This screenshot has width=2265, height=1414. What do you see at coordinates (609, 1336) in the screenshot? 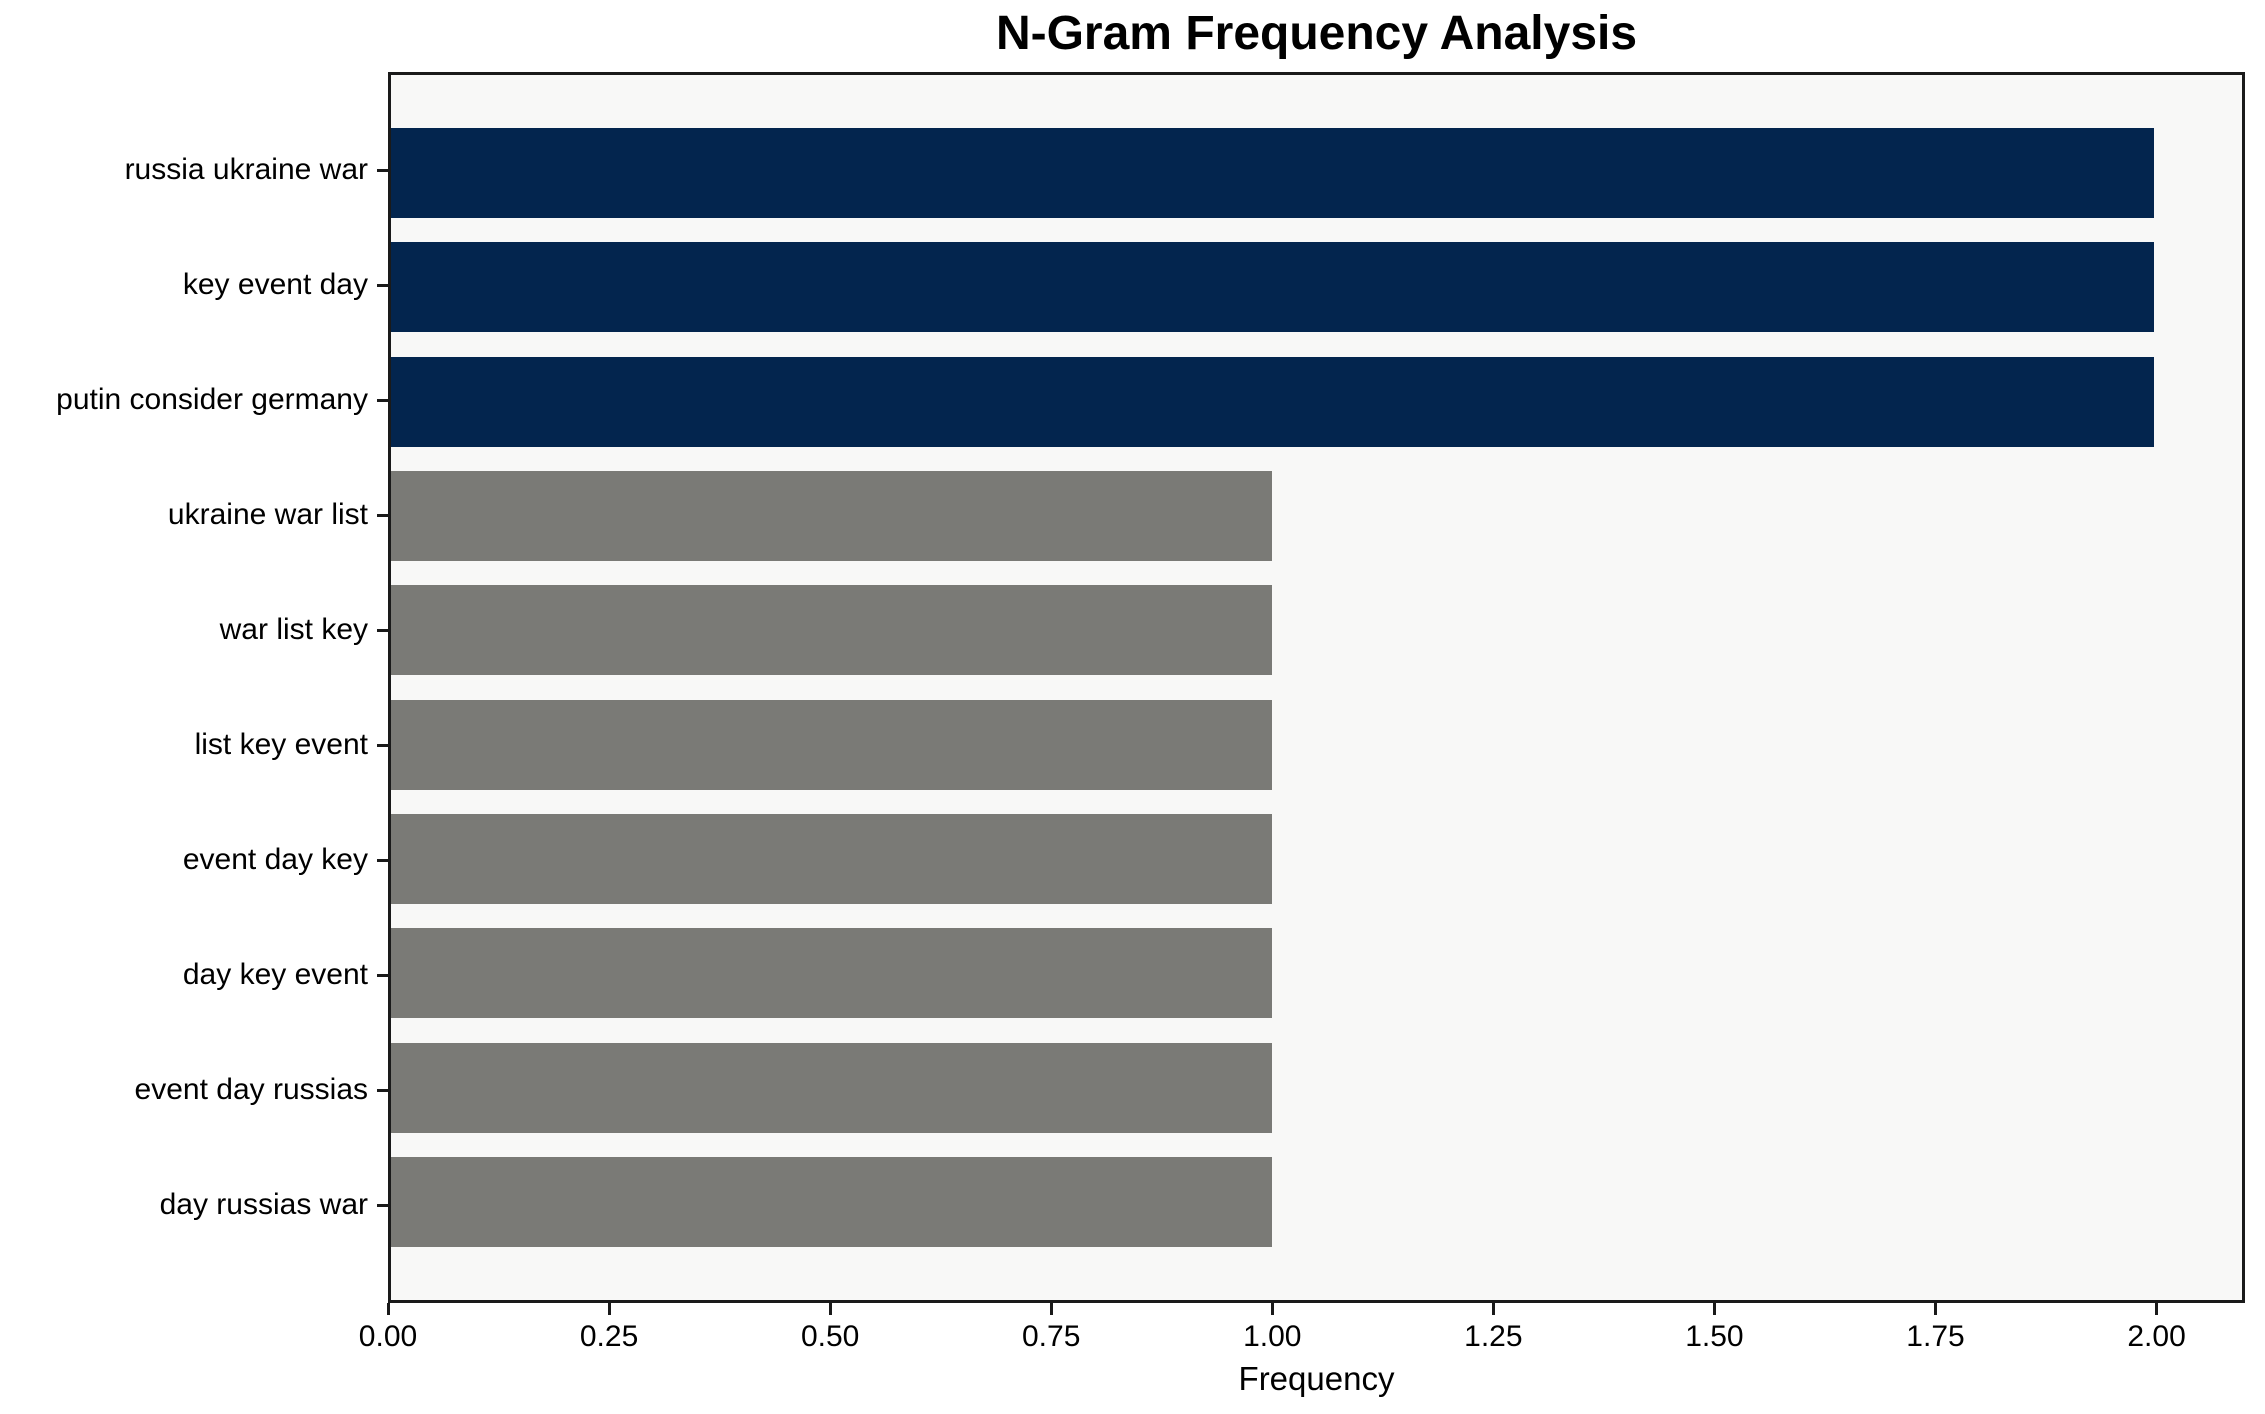
I see `x-tick-label: 0.25` at bounding box center [609, 1336].